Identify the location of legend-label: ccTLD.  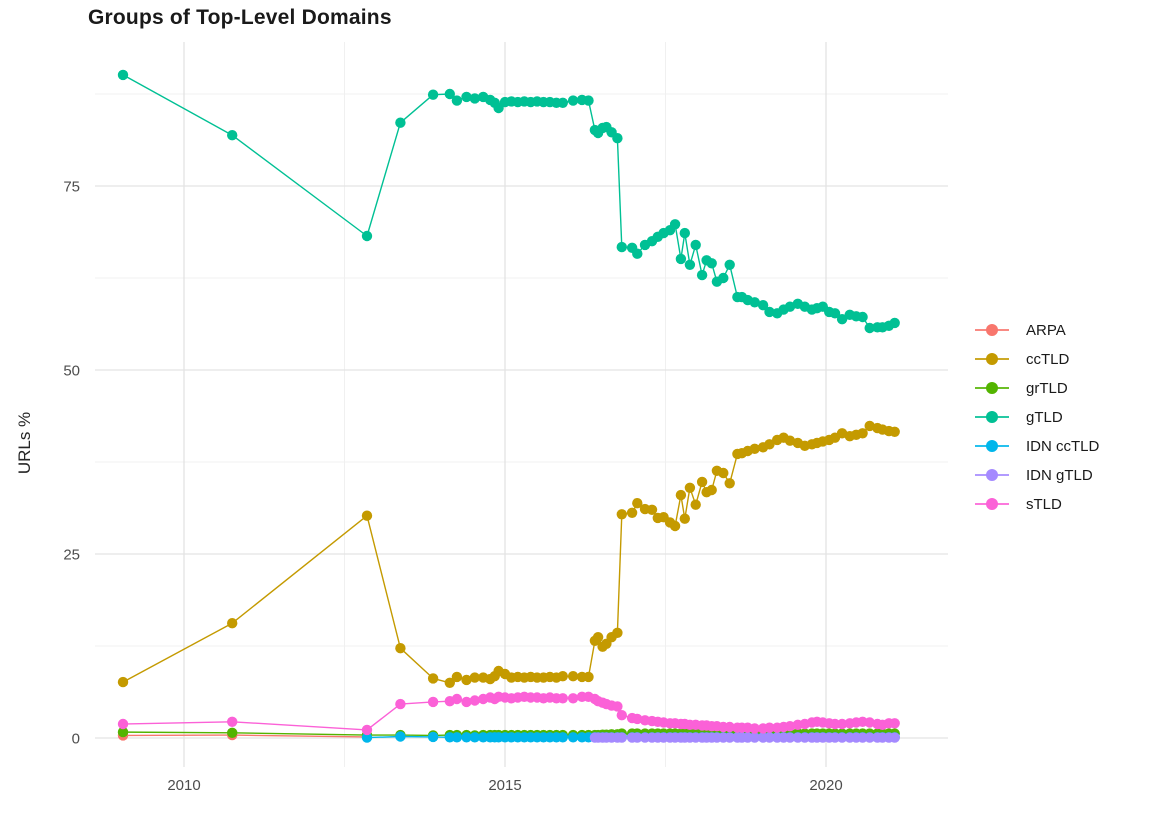
(1048, 359).